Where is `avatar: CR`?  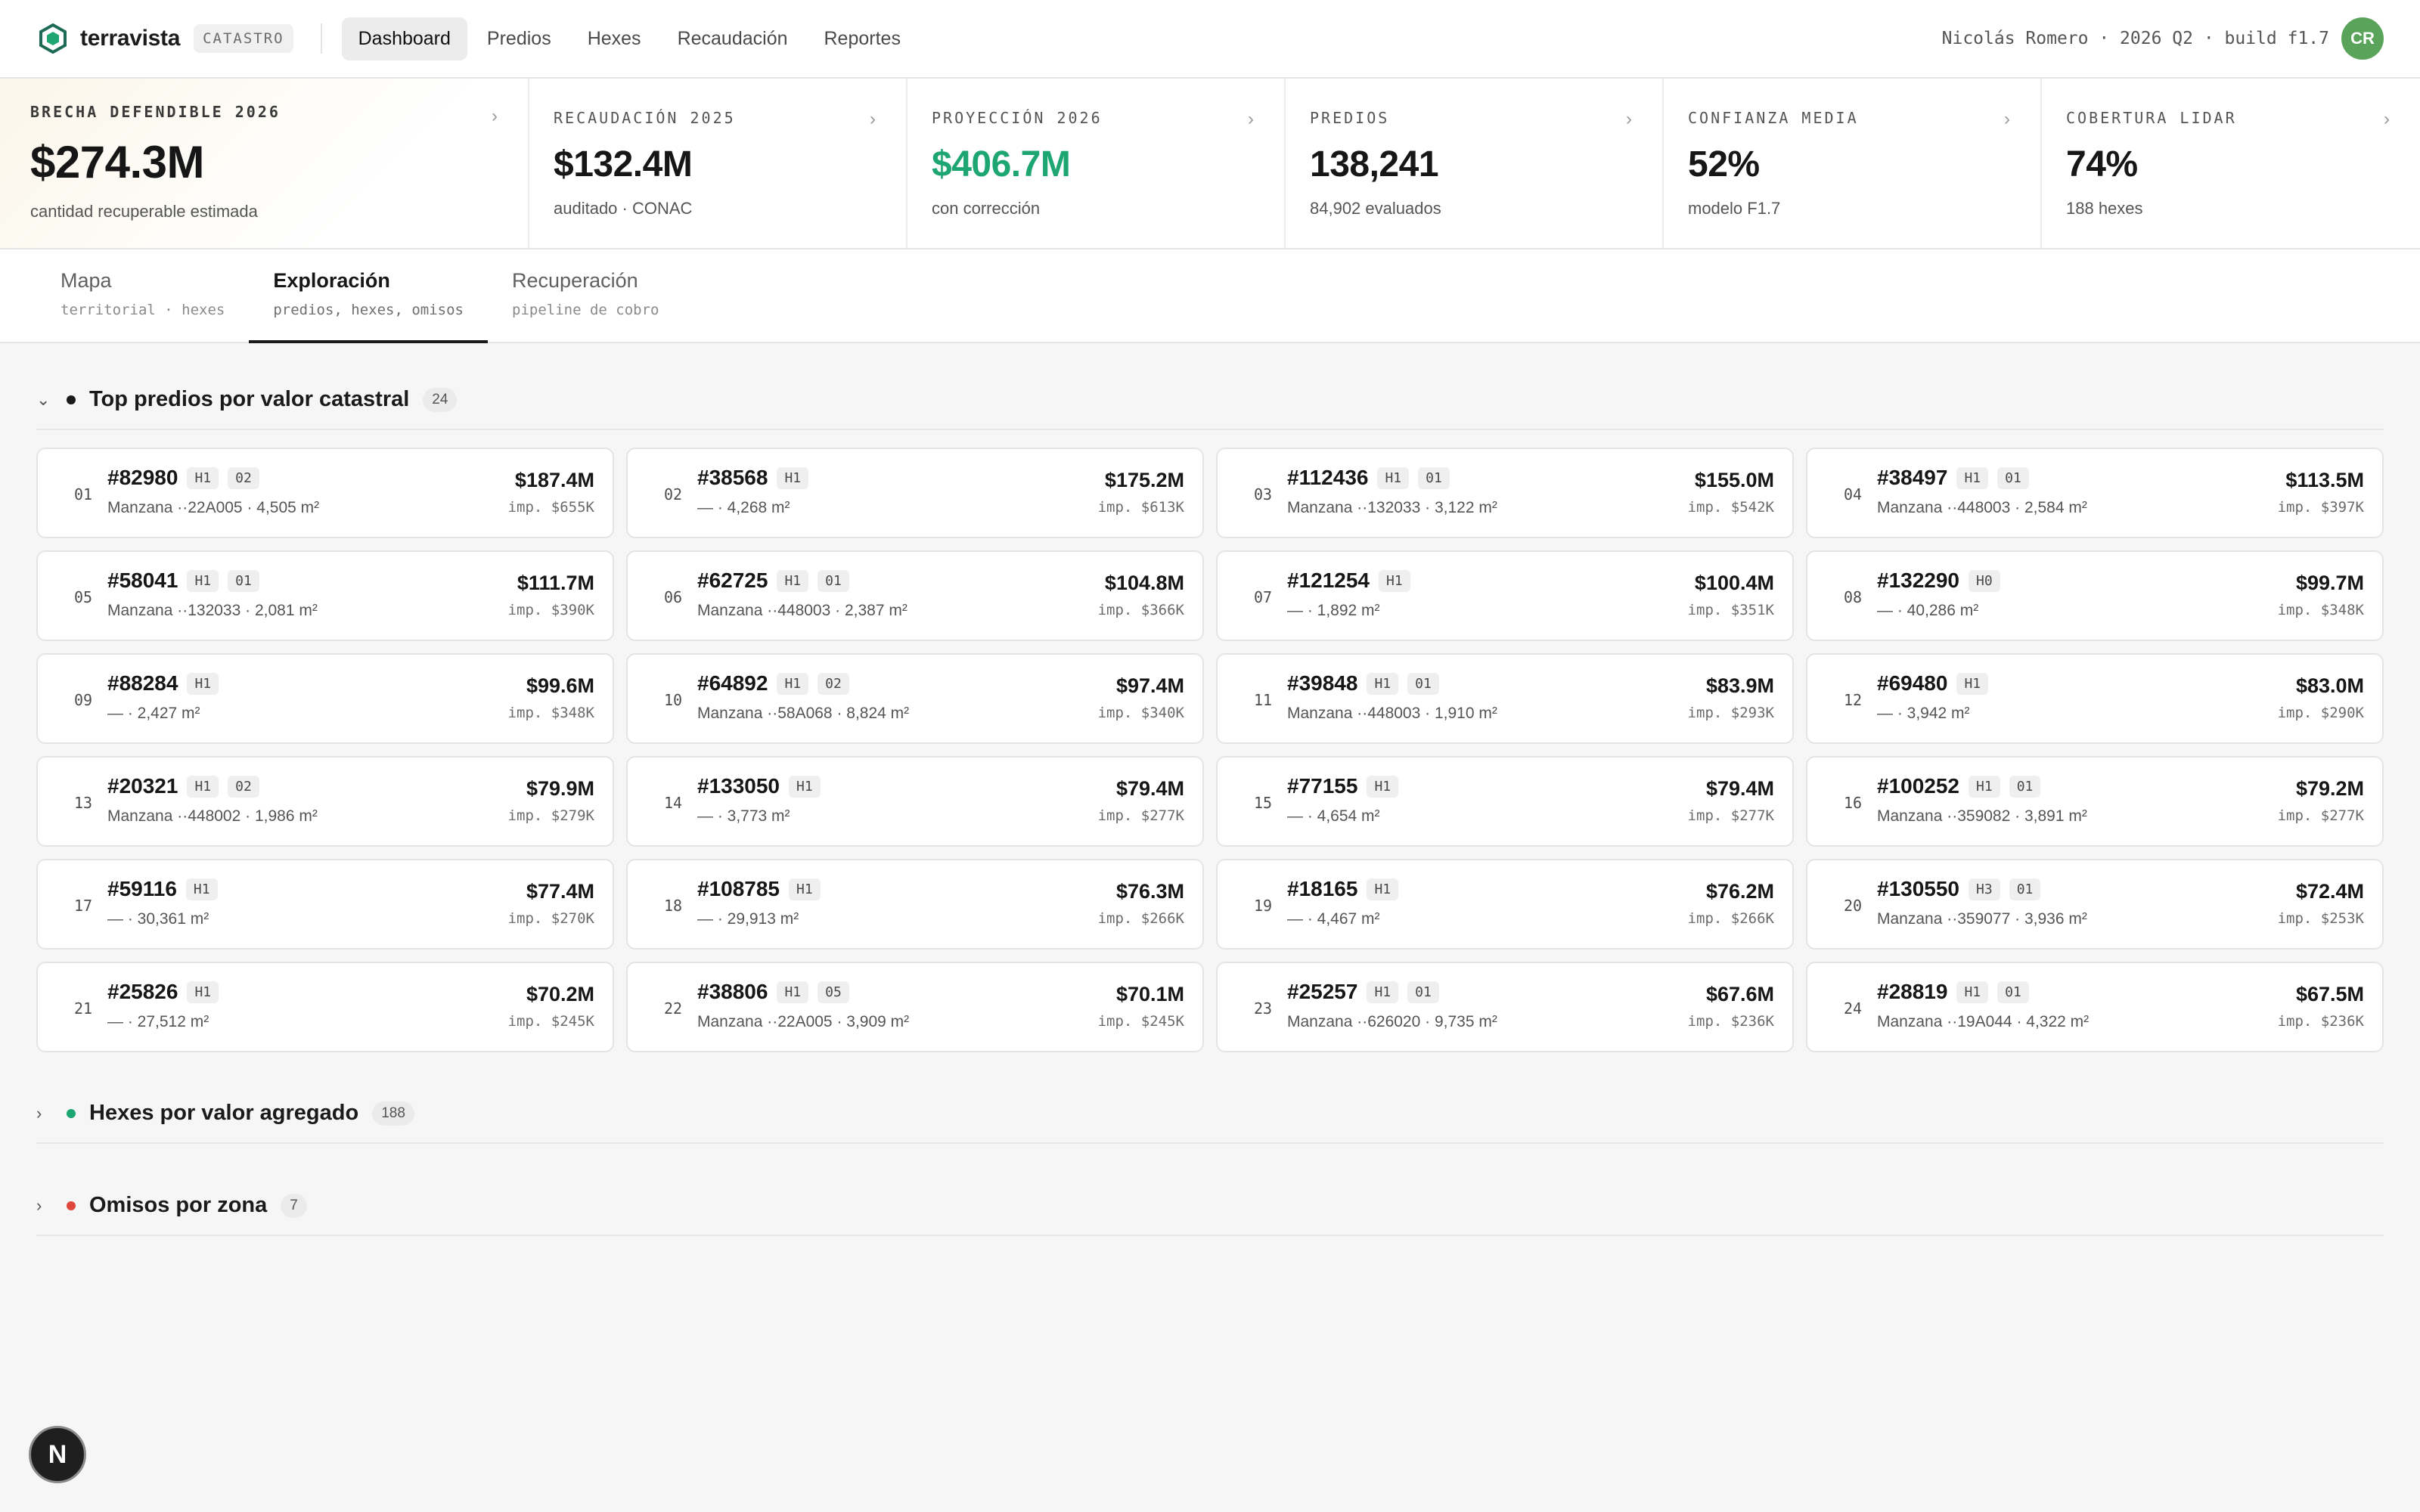 avatar: CR is located at coordinates (2362, 38).